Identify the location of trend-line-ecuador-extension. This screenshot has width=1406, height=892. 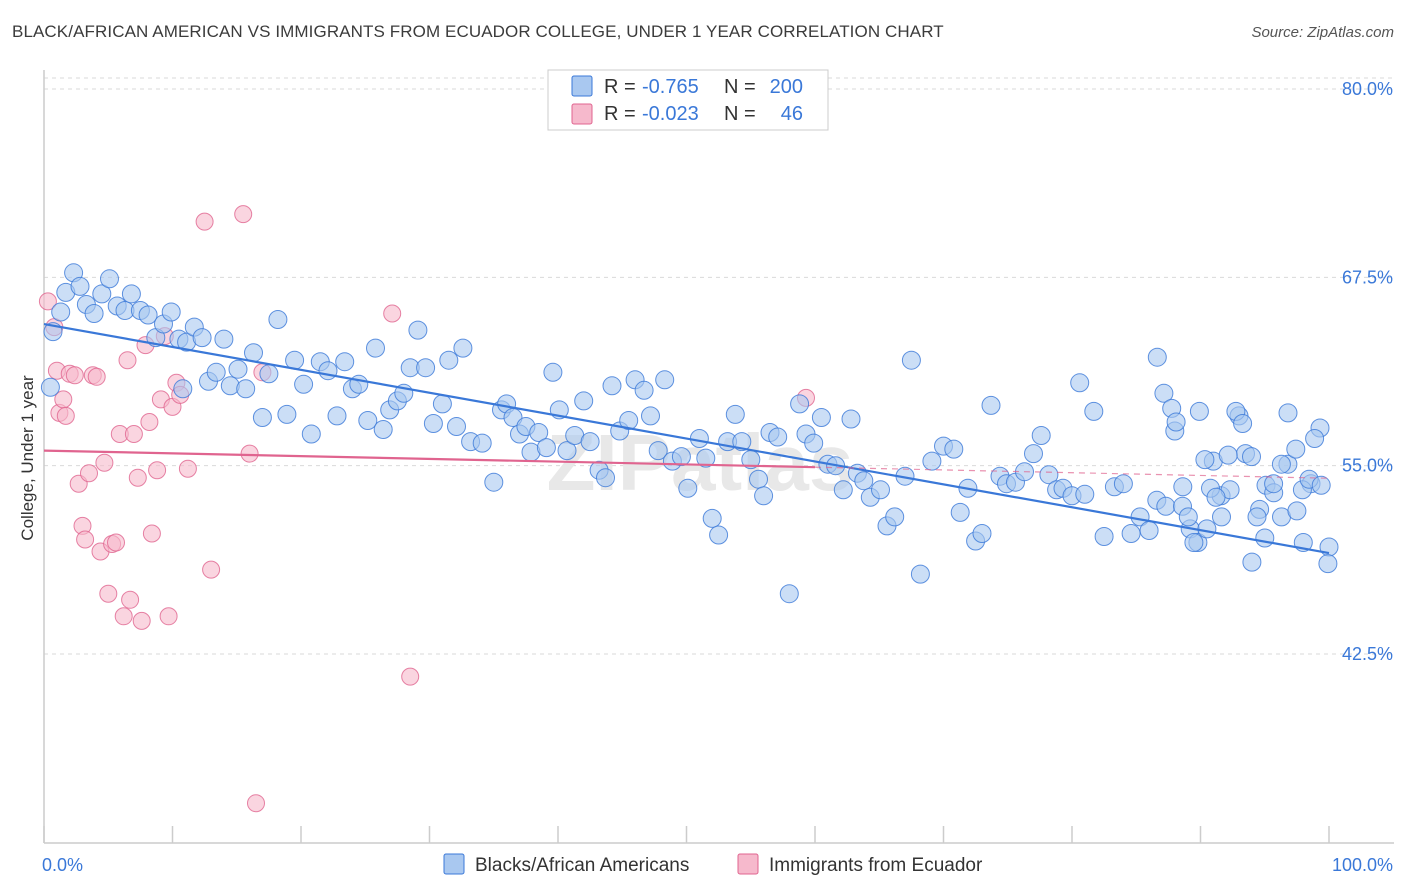
(1072, 472).